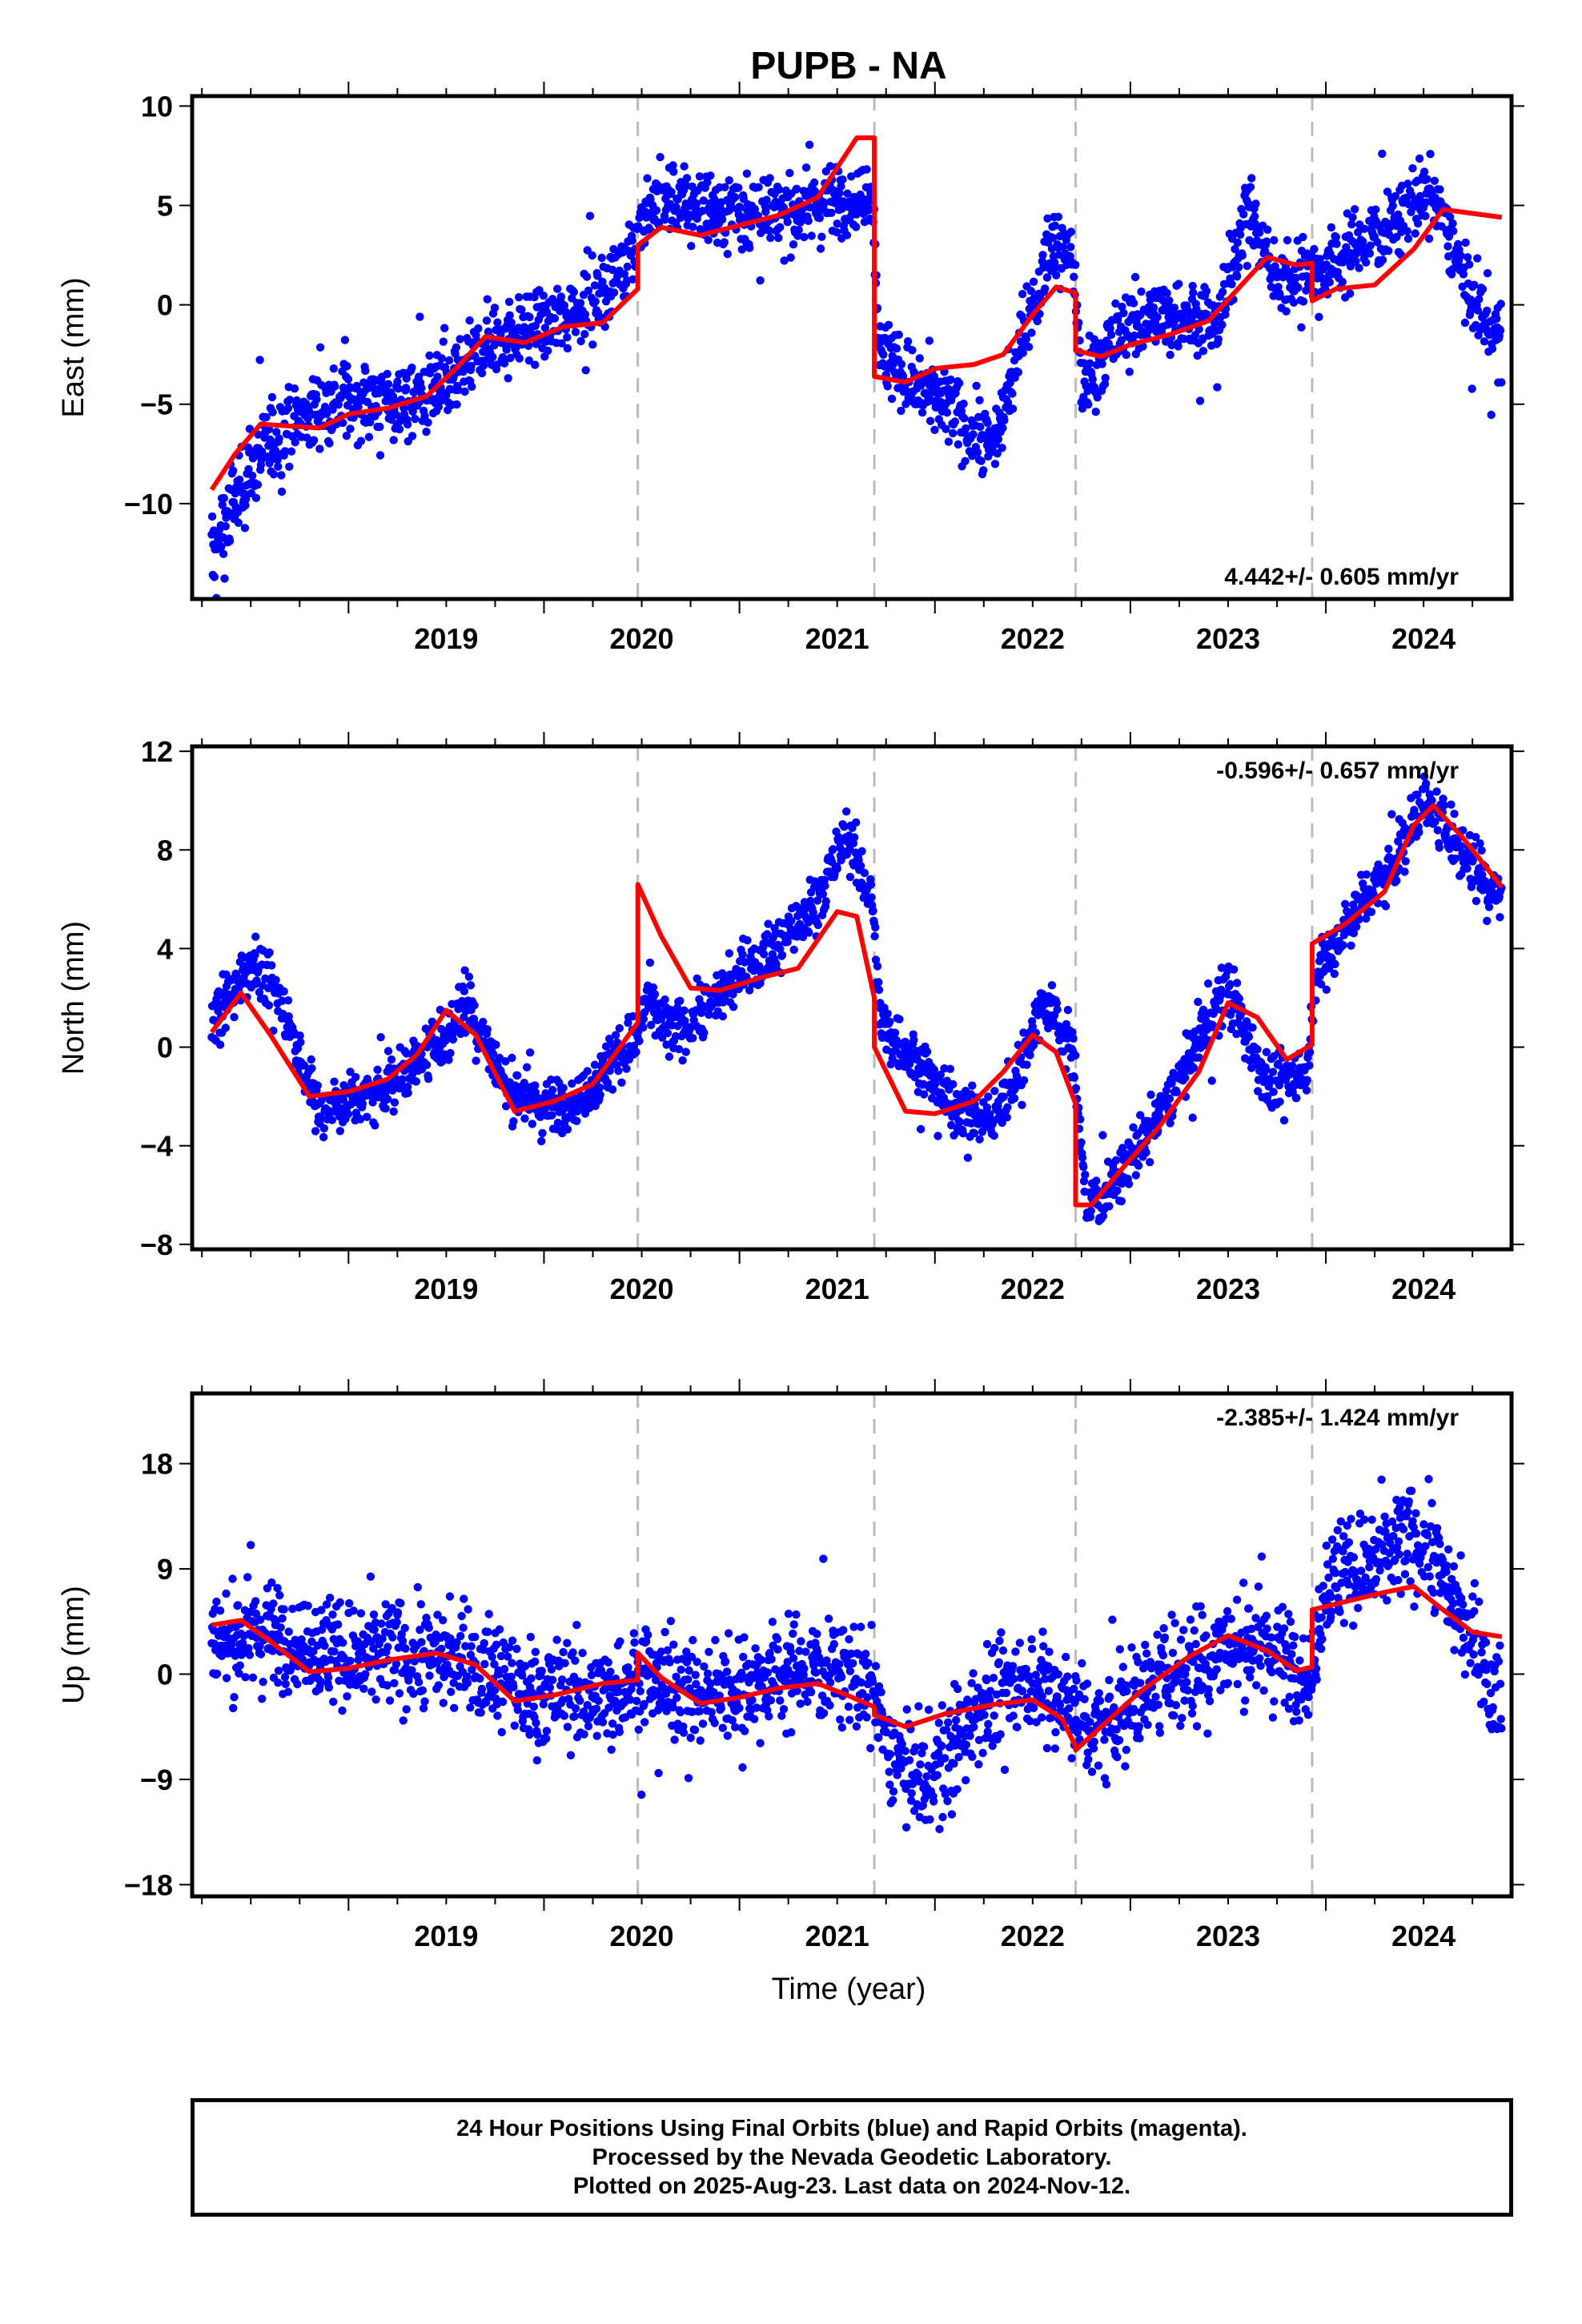 The height and width of the screenshot is (2324, 1582). Describe the element at coordinates (165, 206) in the screenshot. I see `y-tick-label: 5` at that location.